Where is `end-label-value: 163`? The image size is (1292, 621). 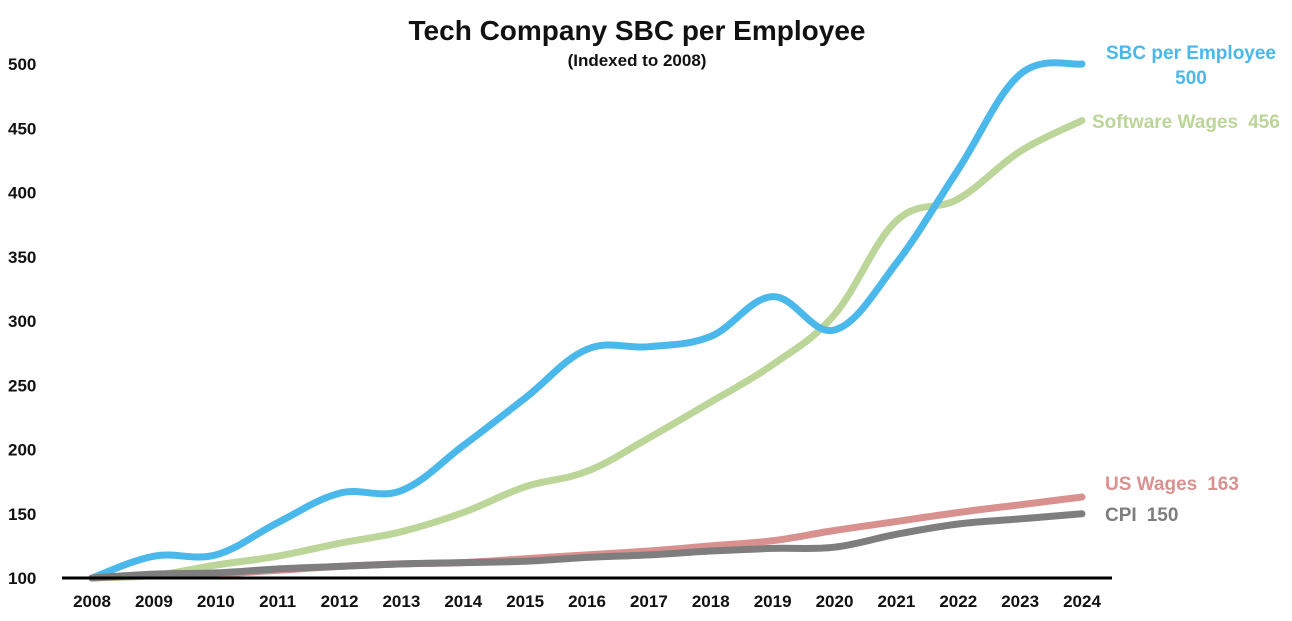
end-label-value: 163 is located at coordinates (1223, 484).